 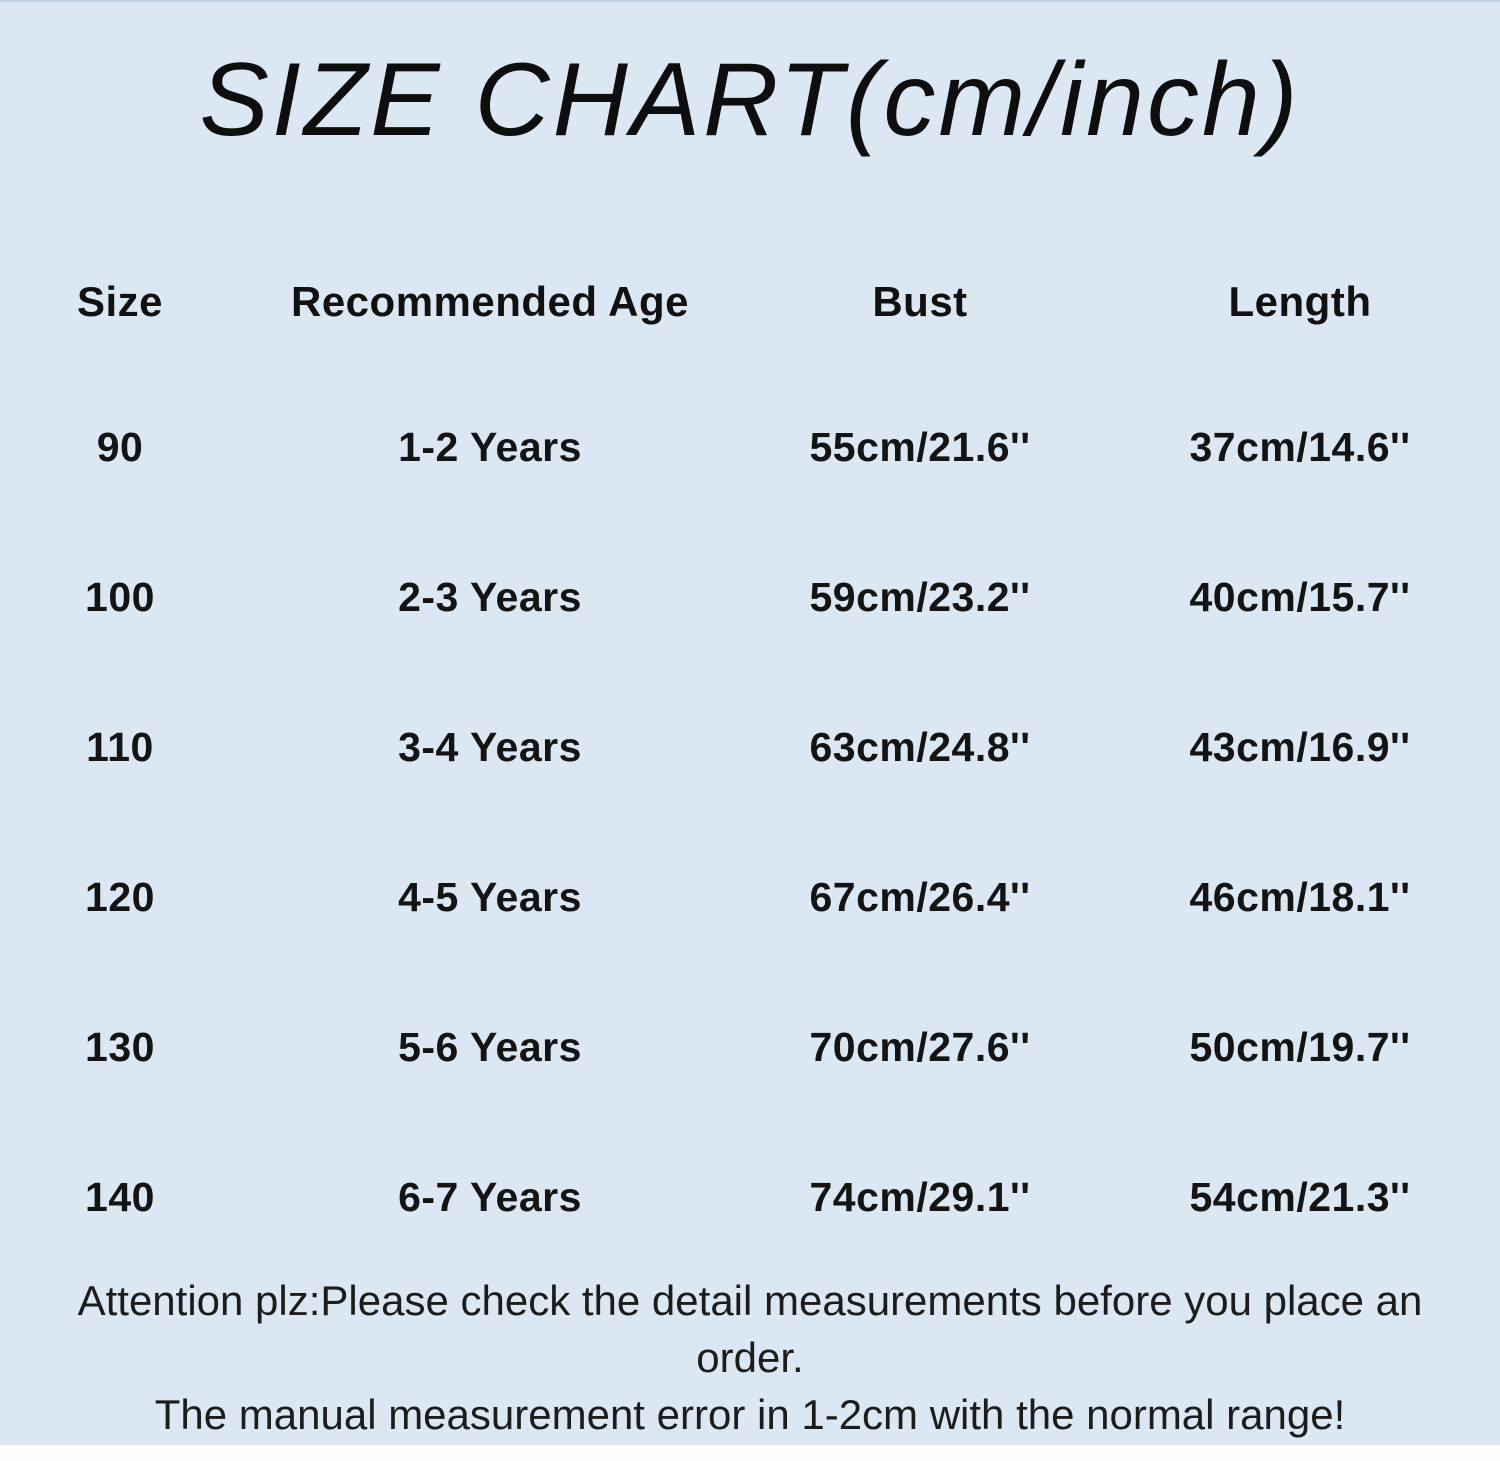 What do you see at coordinates (920, 446) in the screenshot?
I see `cell-bust: 55cm/21.6''` at bounding box center [920, 446].